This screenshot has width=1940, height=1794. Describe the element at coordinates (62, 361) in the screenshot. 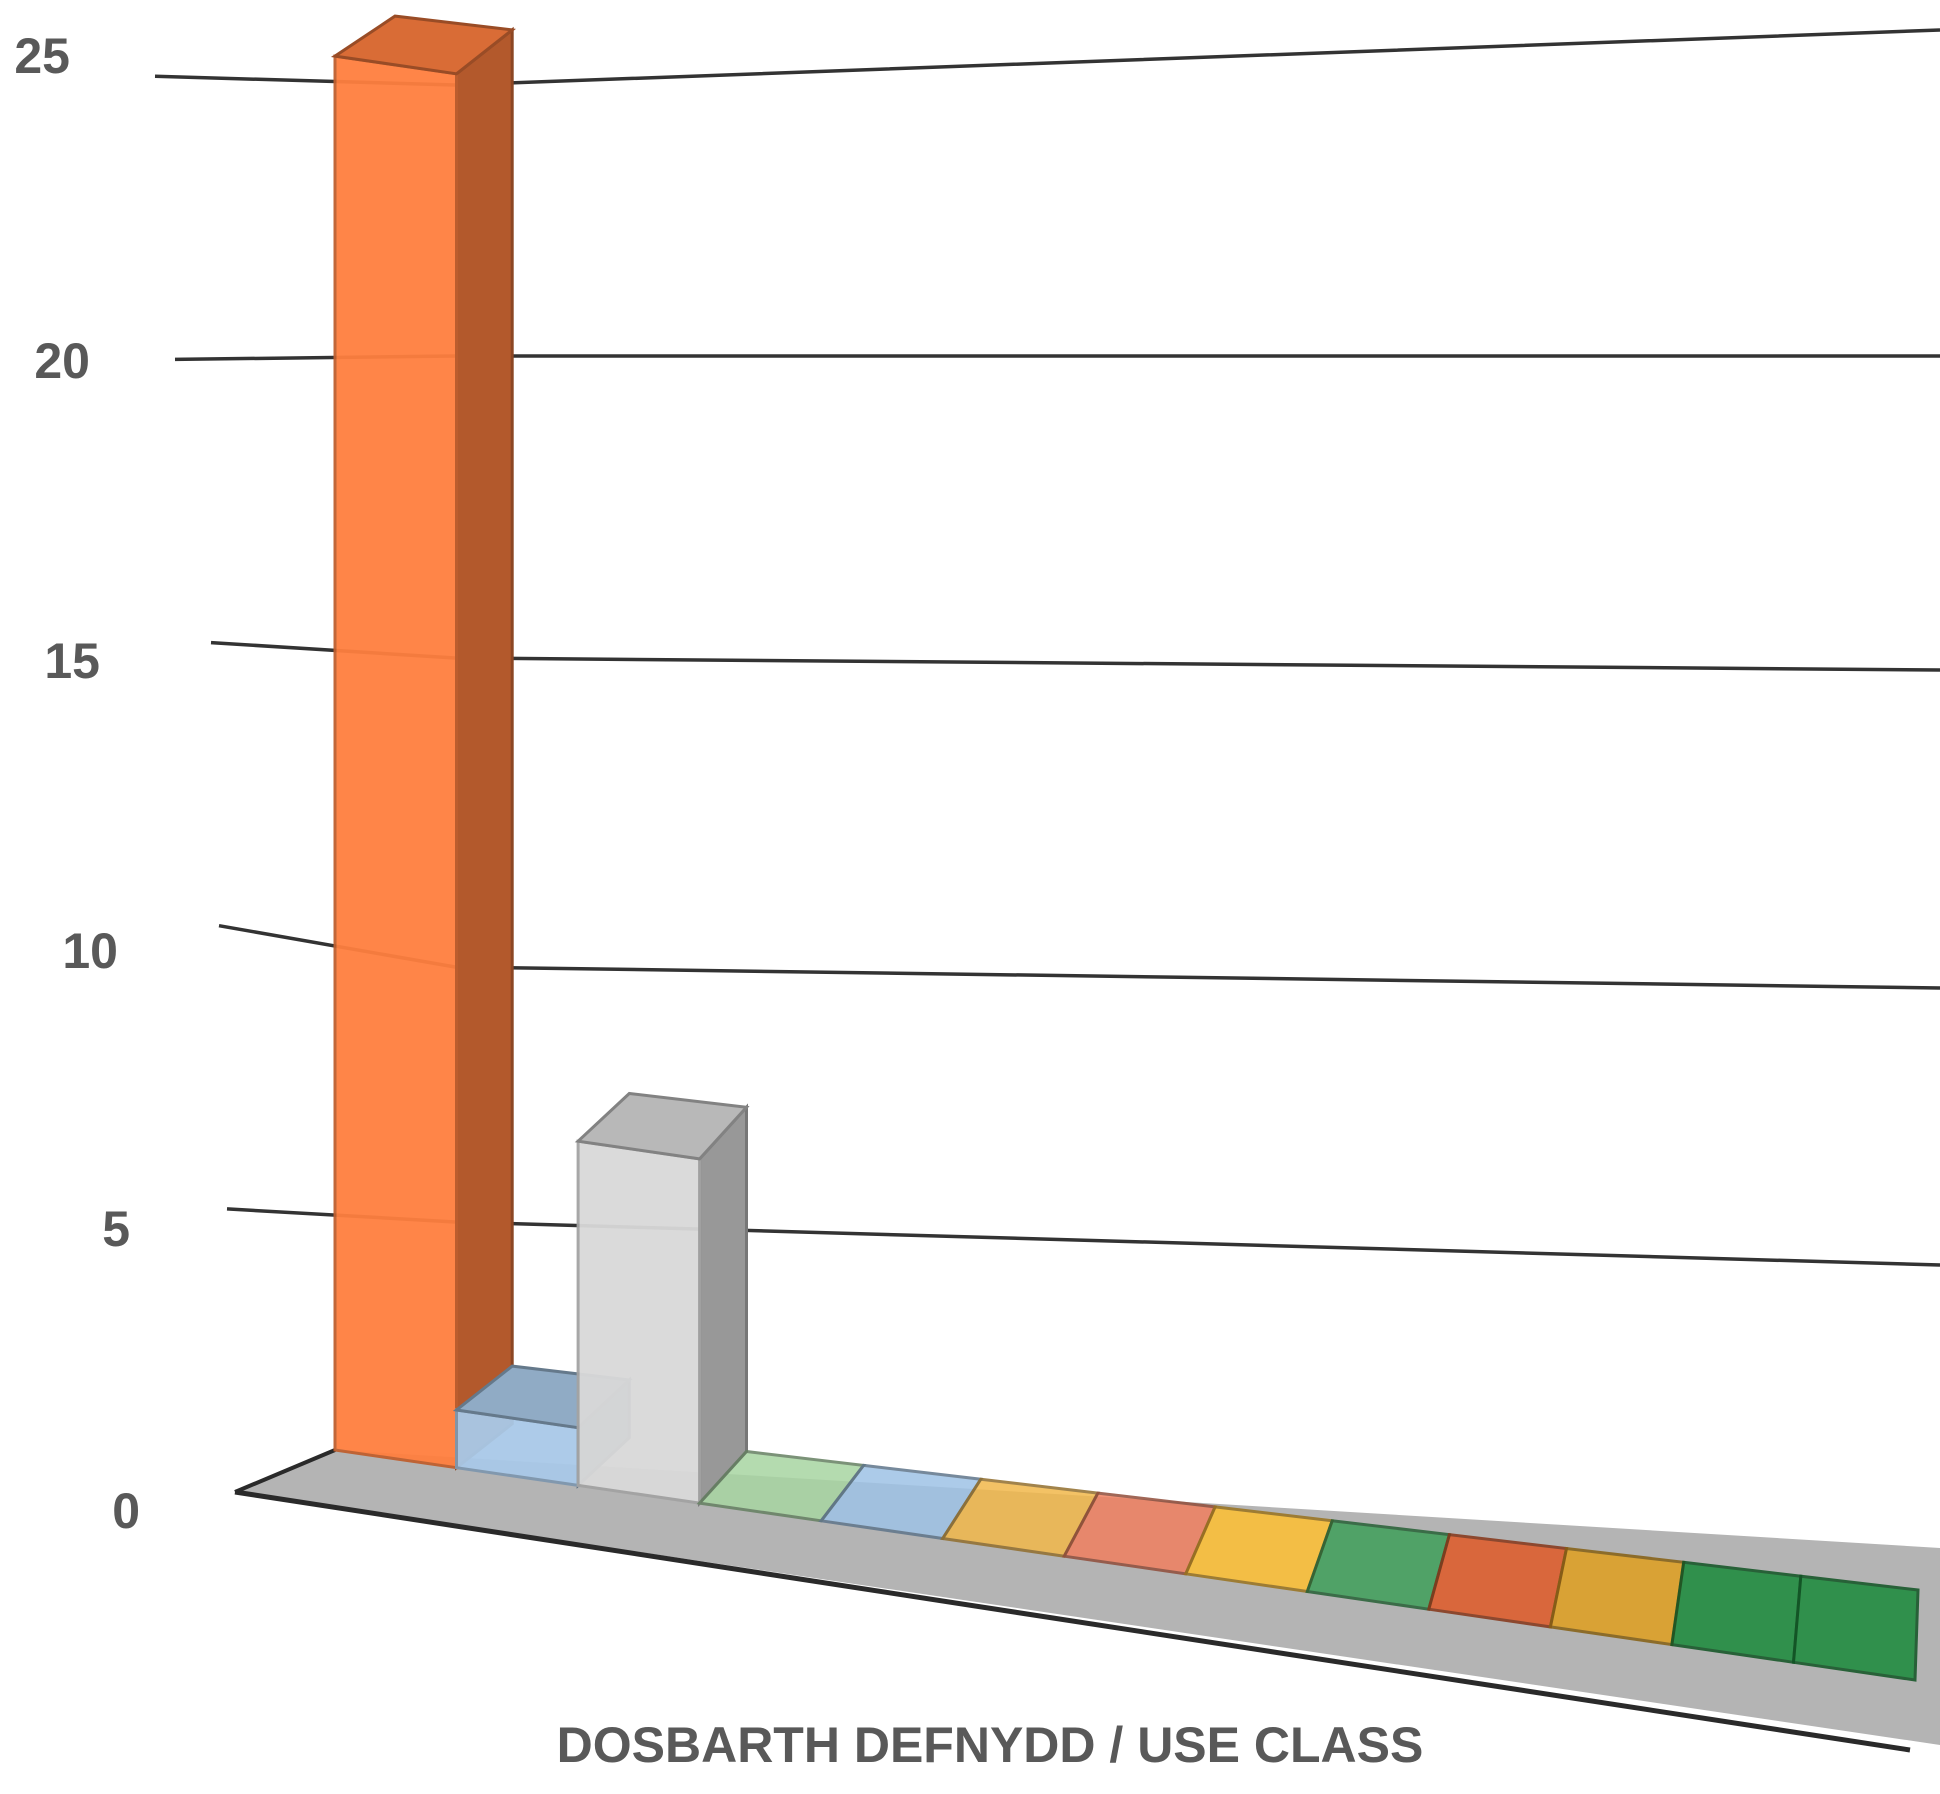

I see `y-tick-label-20: 20` at that location.